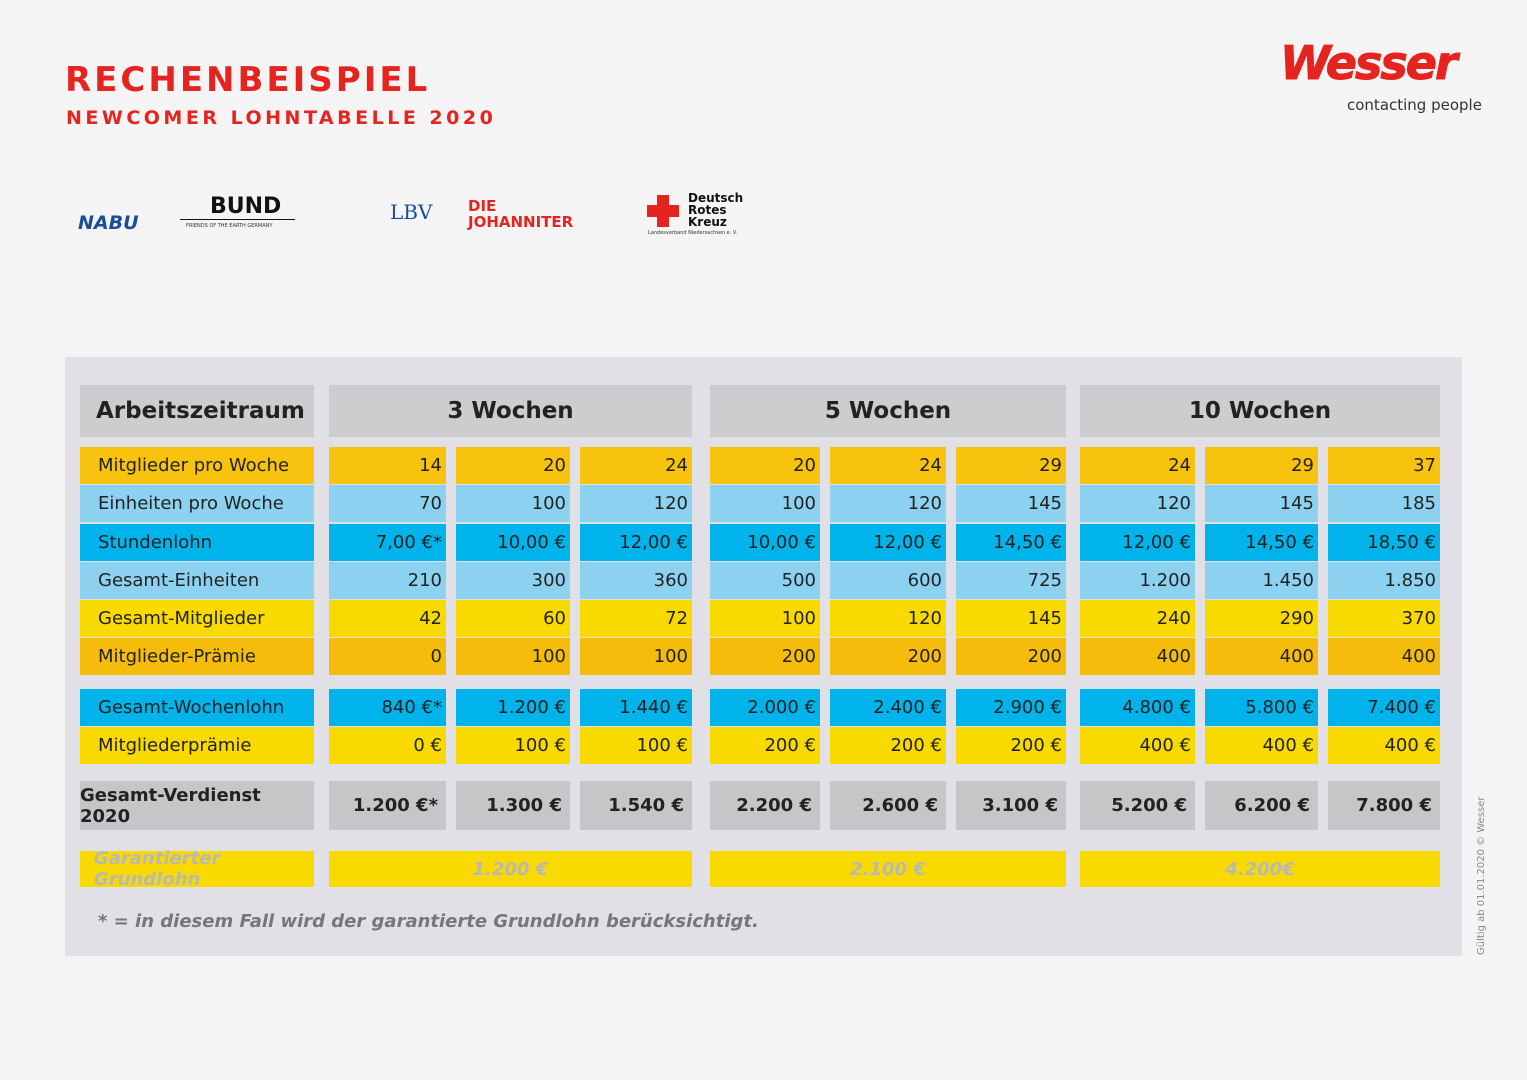  What do you see at coordinates (636, 618) in the screenshot?
I see `value-cell: 72` at bounding box center [636, 618].